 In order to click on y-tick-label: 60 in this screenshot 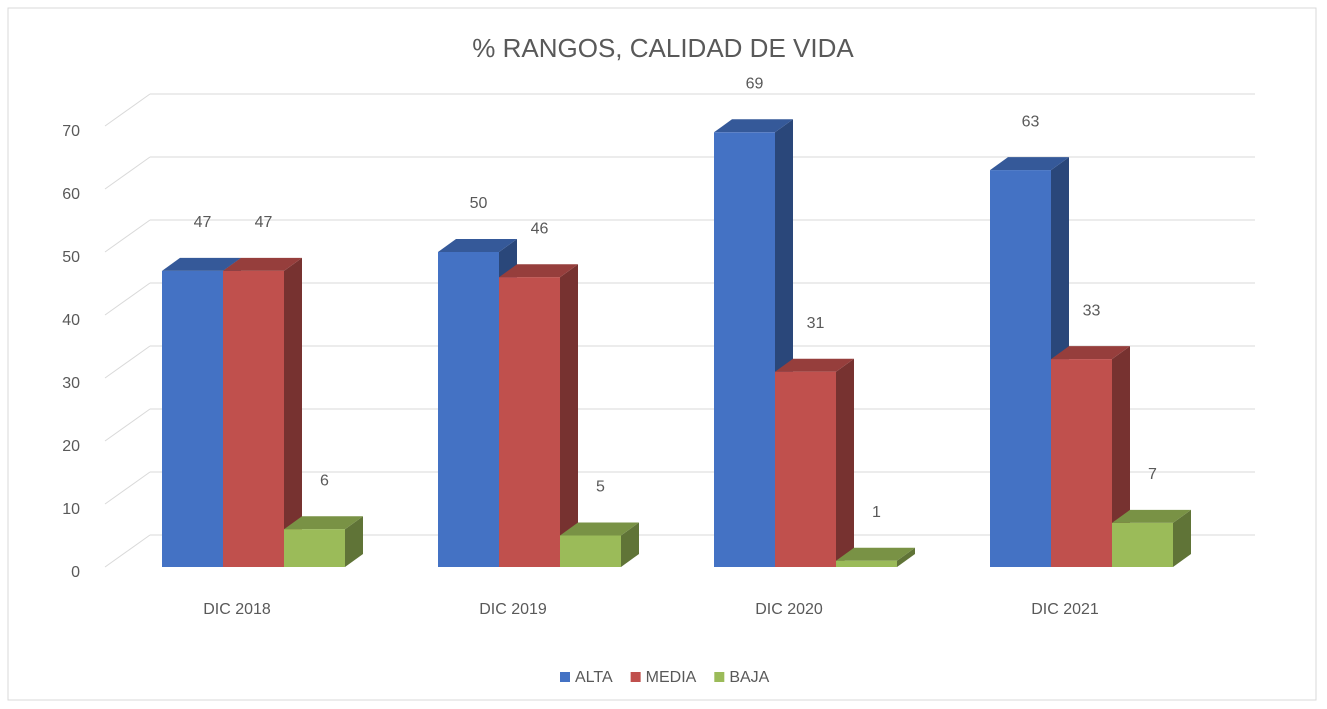, I will do `click(71, 194)`.